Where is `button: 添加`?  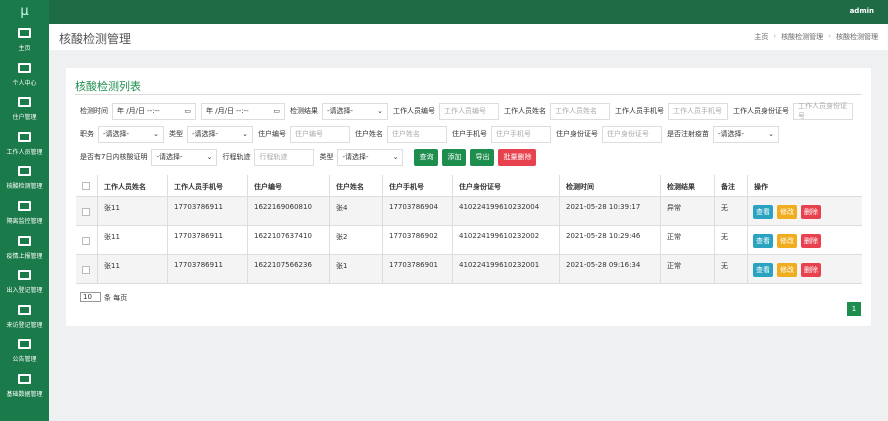
button: 添加 is located at coordinates (454, 157).